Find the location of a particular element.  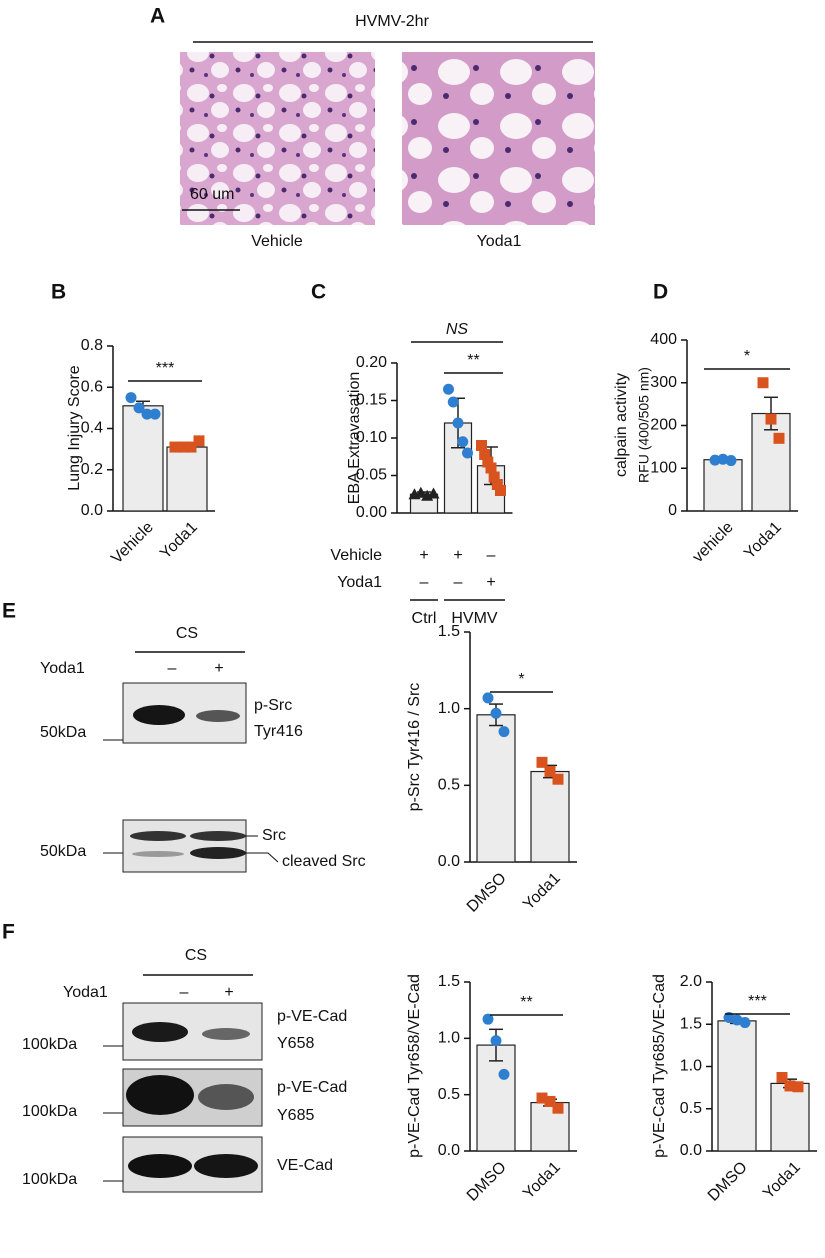

y-tick-label: 0.8 is located at coordinates (92, 345).